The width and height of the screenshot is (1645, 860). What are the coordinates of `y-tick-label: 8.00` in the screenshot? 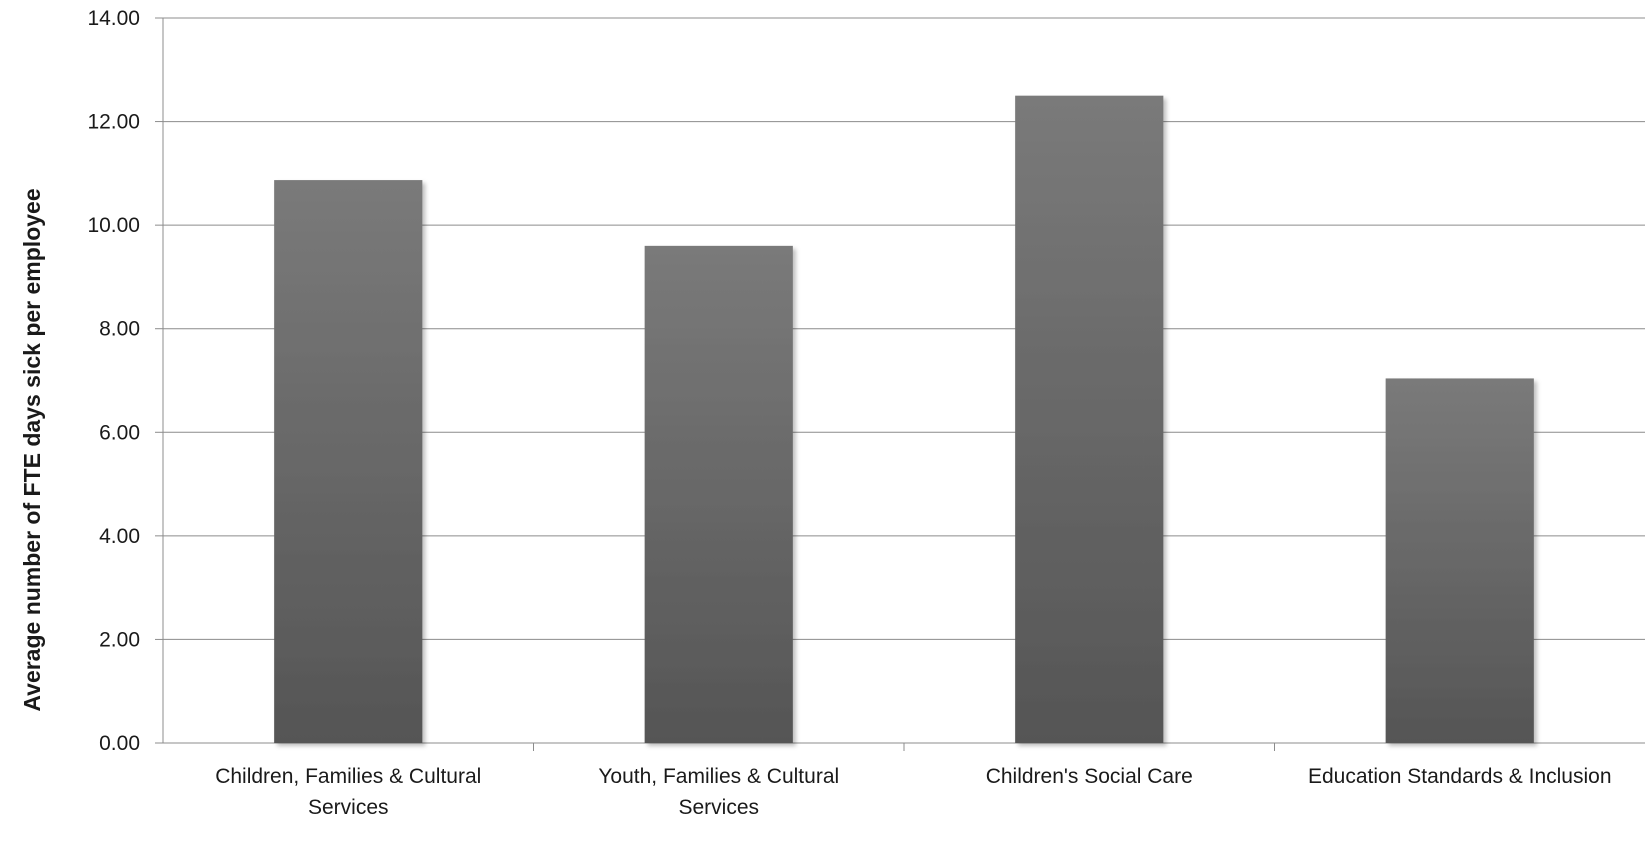 It's located at (119, 329).